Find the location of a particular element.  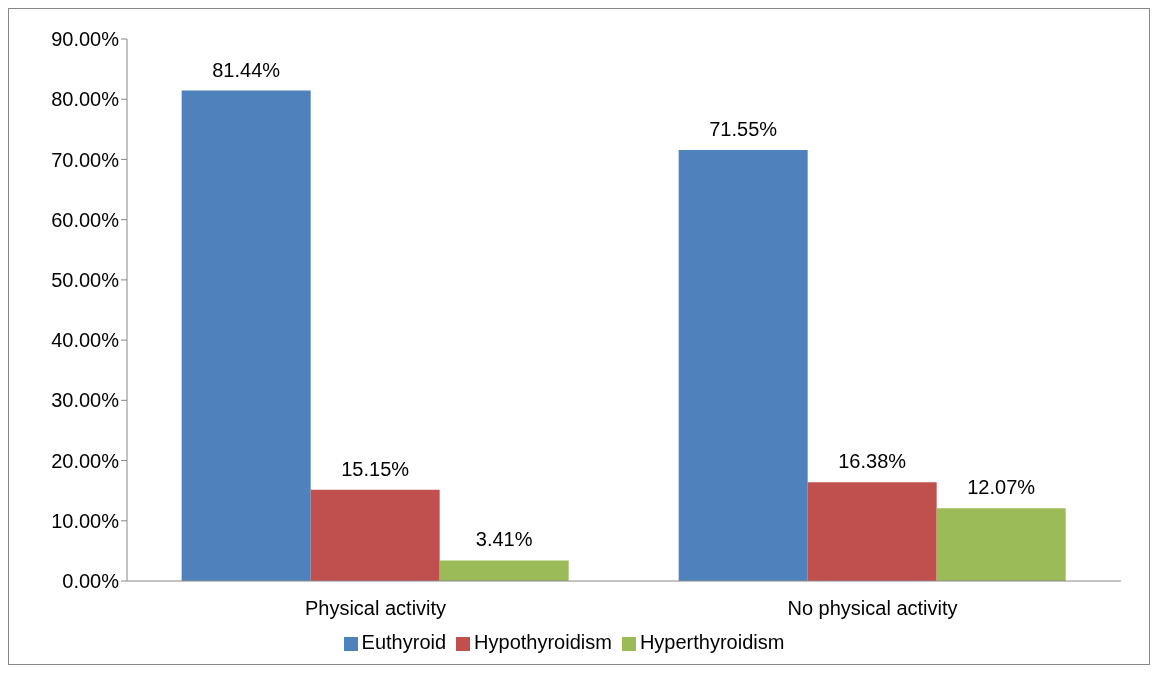

data-label: 81.44% is located at coordinates (246, 69).